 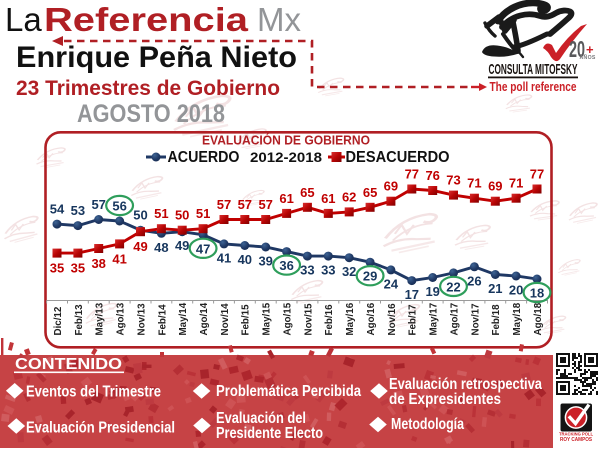 What do you see at coordinates (265, 261) in the screenshot?
I see `svg-text: 39` at bounding box center [265, 261].